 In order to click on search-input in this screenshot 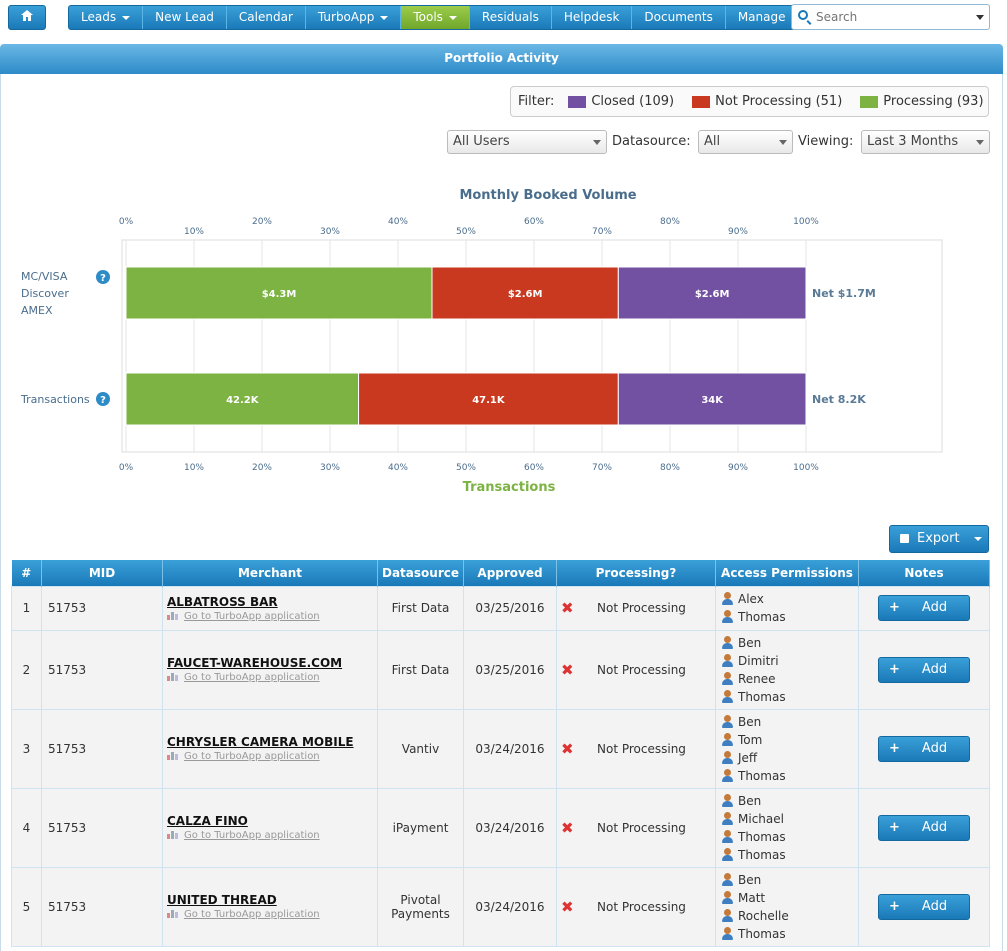, I will do `click(891, 17)`.